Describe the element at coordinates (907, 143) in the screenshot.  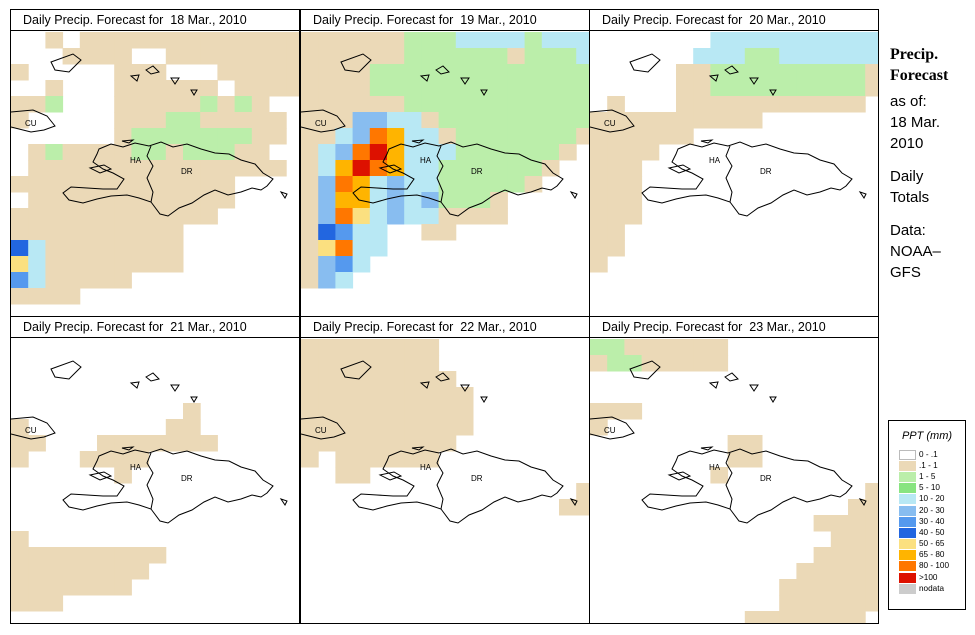
I see `asof-date-line2: 2010` at that location.